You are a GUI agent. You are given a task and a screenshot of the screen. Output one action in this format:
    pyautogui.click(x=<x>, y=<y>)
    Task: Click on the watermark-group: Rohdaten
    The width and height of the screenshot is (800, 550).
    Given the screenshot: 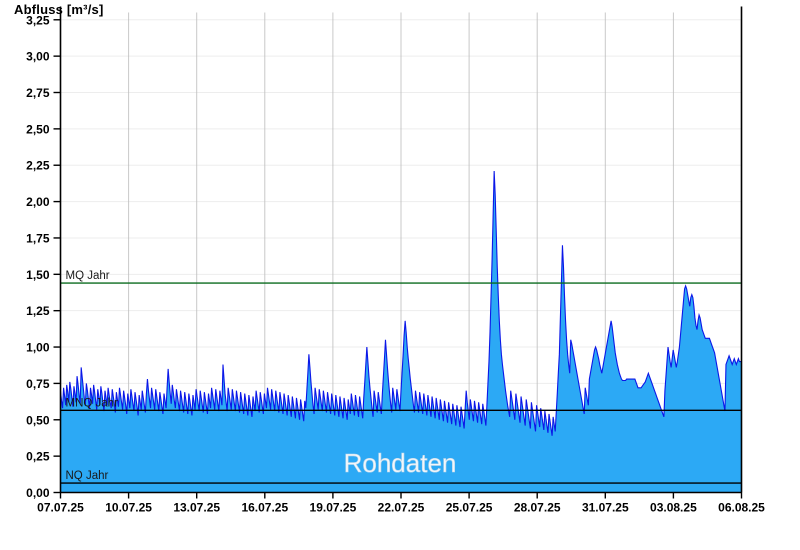 What is the action you would take?
    pyautogui.click(x=400, y=463)
    